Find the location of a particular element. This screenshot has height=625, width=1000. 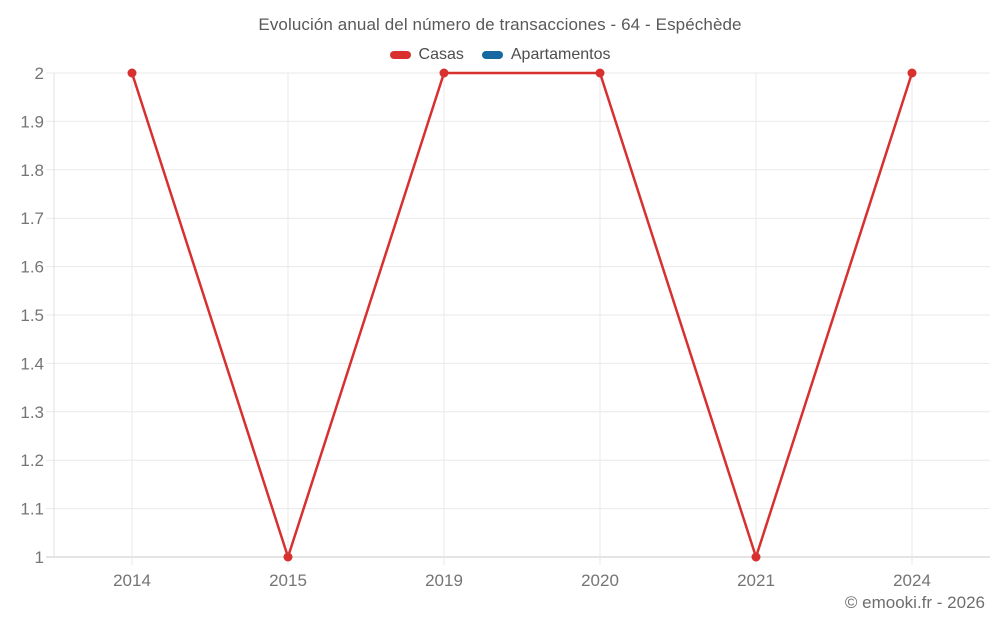

legend-item-casas: Casas is located at coordinates (426, 55).